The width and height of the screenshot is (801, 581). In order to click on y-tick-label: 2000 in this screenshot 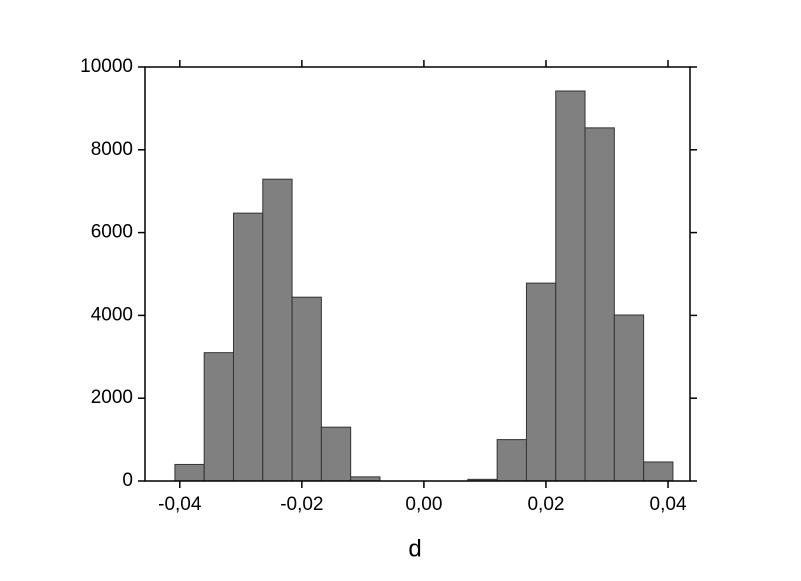, I will do `click(112, 397)`.